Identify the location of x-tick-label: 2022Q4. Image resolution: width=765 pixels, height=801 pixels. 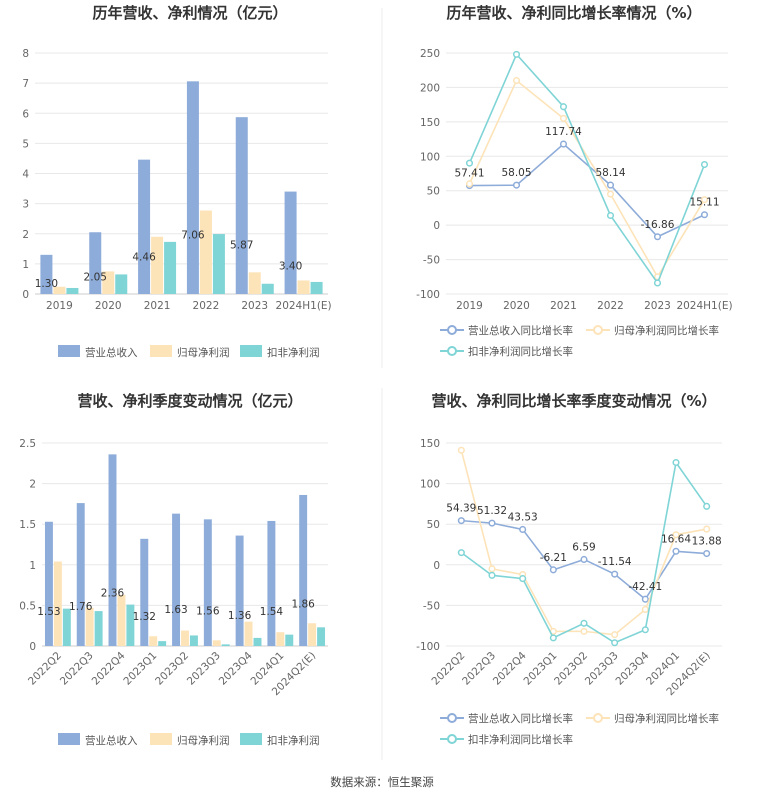
(109, 668).